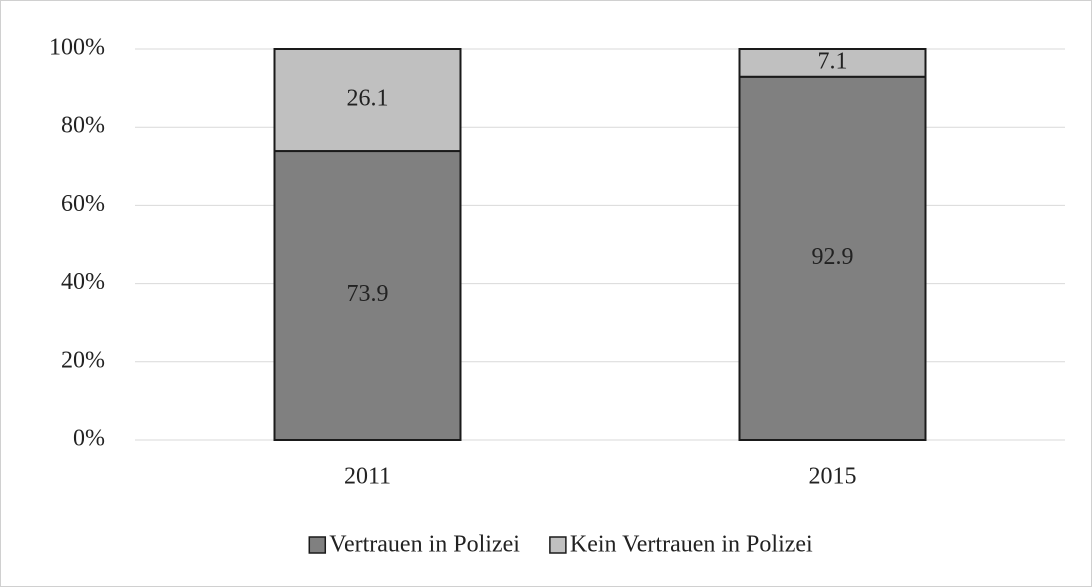 This screenshot has height=587, width=1092. Describe the element at coordinates (367, 477) in the screenshot. I see `x-tick-label: 2011` at that location.